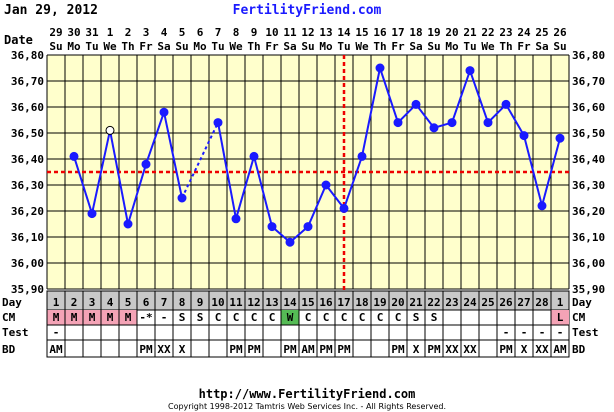  What do you see at coordinates (560, 32) in the screenshot?
I see `date-label: 26` at bounding box center [560, 32].